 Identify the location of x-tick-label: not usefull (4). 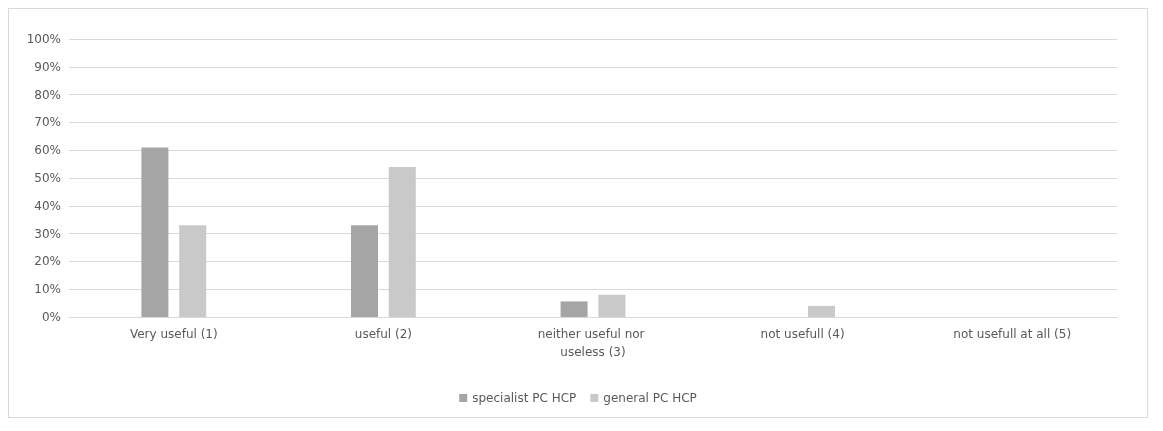
(802, 334).